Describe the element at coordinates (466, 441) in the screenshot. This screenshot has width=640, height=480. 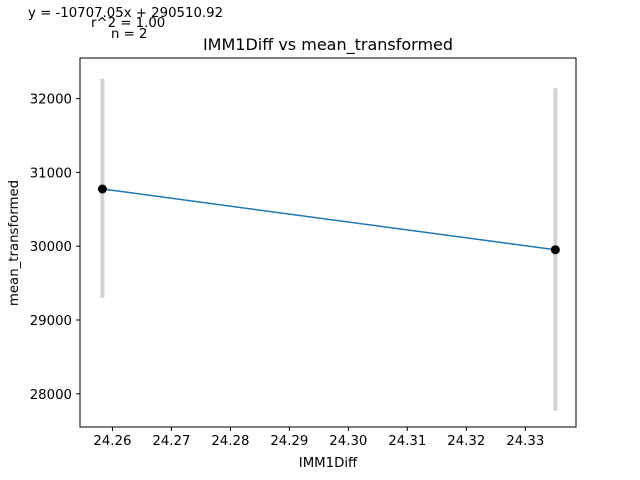
I see `x-tick-label: 24.32` at that location.